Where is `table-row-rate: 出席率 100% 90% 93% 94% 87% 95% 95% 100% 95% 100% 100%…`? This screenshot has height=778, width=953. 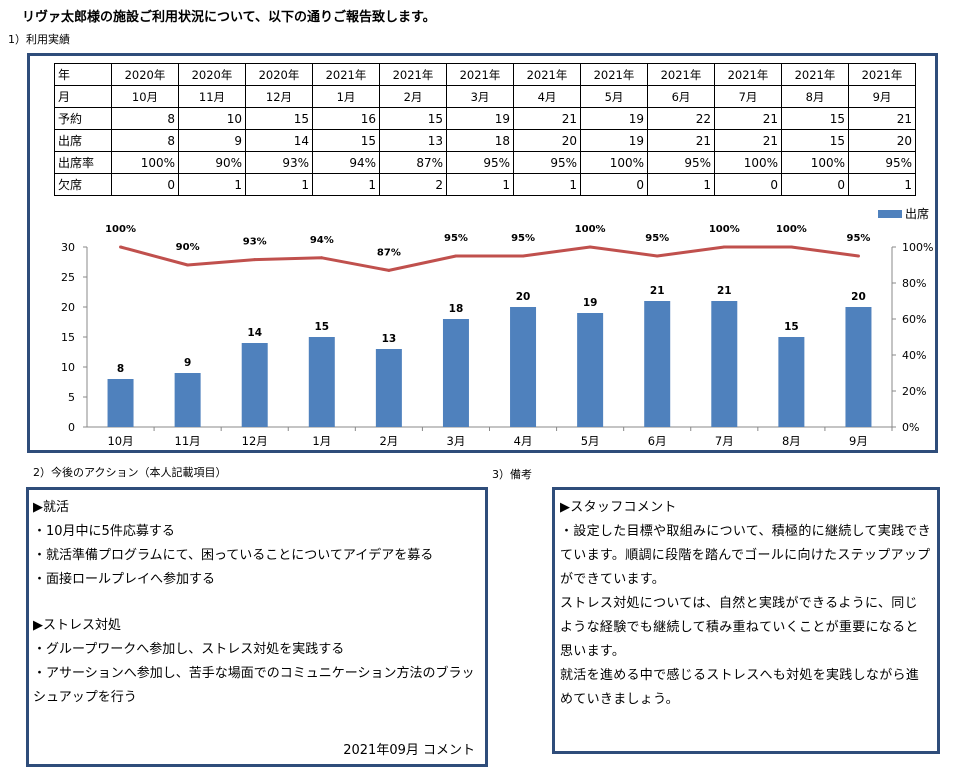
table-row-rate: 出席率 100% 90% 93% 94% 87% 95% 95% 100% 95% 100% 100%… is located at coordinates (485, 162).